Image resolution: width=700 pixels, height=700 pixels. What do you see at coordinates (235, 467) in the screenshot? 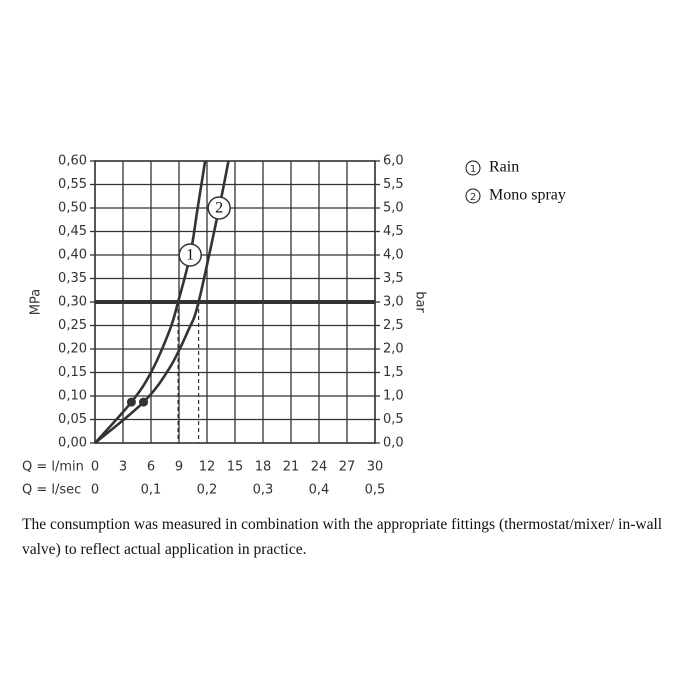
I see `x-tick-label: 15` at bounding box center [235, 467].